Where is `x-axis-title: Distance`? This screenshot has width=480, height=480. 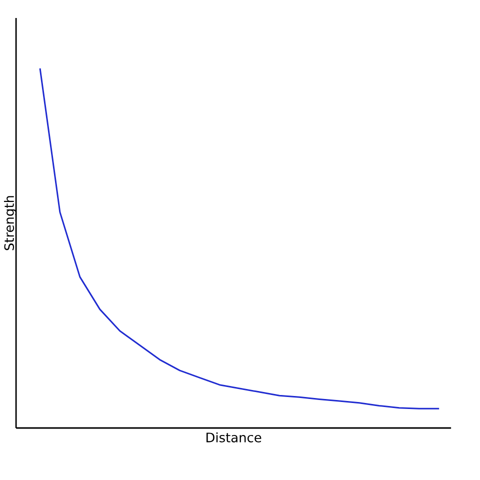
x-axis-title: Distance is located at coordinates (234, 437).